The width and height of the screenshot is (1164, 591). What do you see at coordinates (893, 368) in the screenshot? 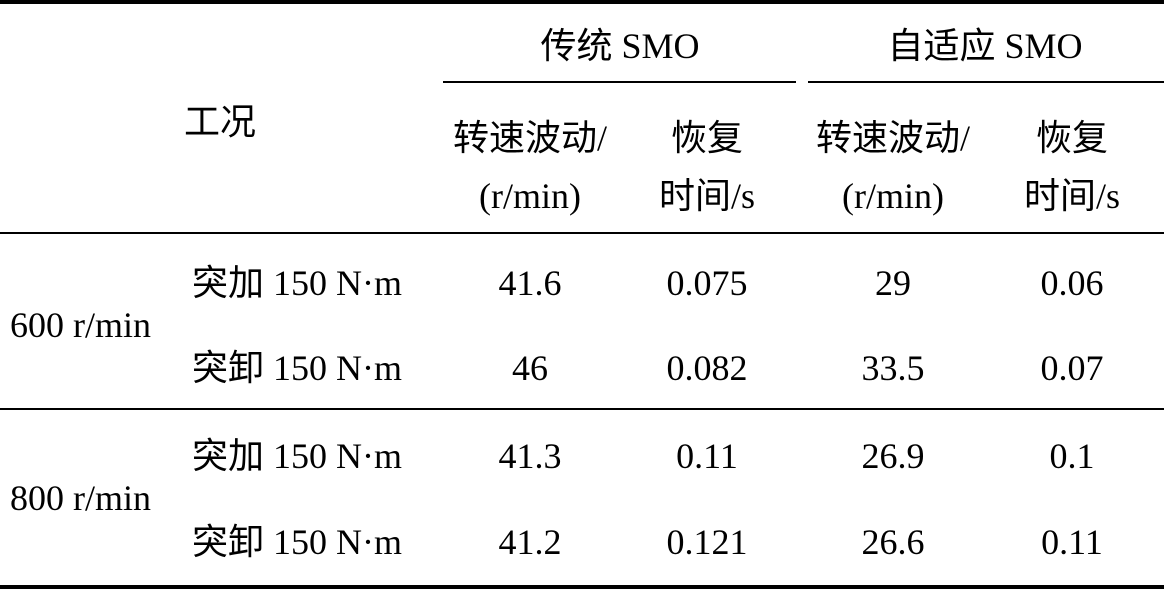
I see `cell: 33.5` at bounding box center [893, 368].